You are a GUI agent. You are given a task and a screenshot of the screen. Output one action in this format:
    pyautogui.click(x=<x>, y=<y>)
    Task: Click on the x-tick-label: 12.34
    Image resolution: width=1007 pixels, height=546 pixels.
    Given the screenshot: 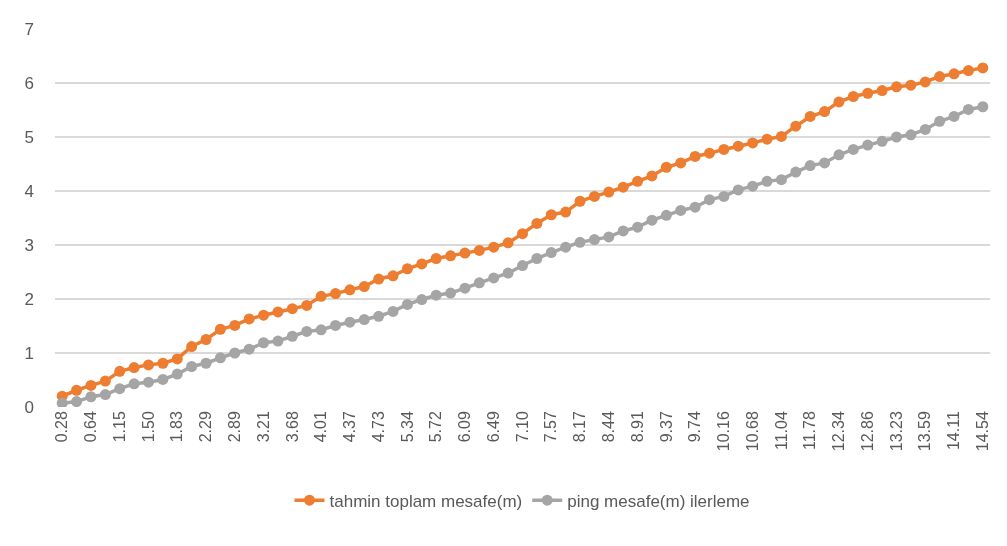 What is the action you would take?
    pyautogui.click(x=839, y=431)
    